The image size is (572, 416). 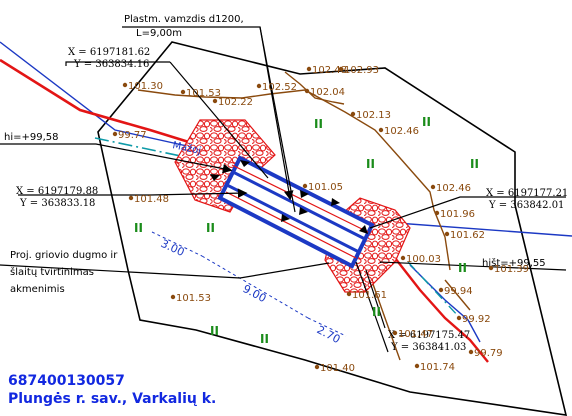 What do you see at coordinates (476, 319) in the screenshot?
I see `elevation-99-92: 99.92` at bounding box center [476, 319].